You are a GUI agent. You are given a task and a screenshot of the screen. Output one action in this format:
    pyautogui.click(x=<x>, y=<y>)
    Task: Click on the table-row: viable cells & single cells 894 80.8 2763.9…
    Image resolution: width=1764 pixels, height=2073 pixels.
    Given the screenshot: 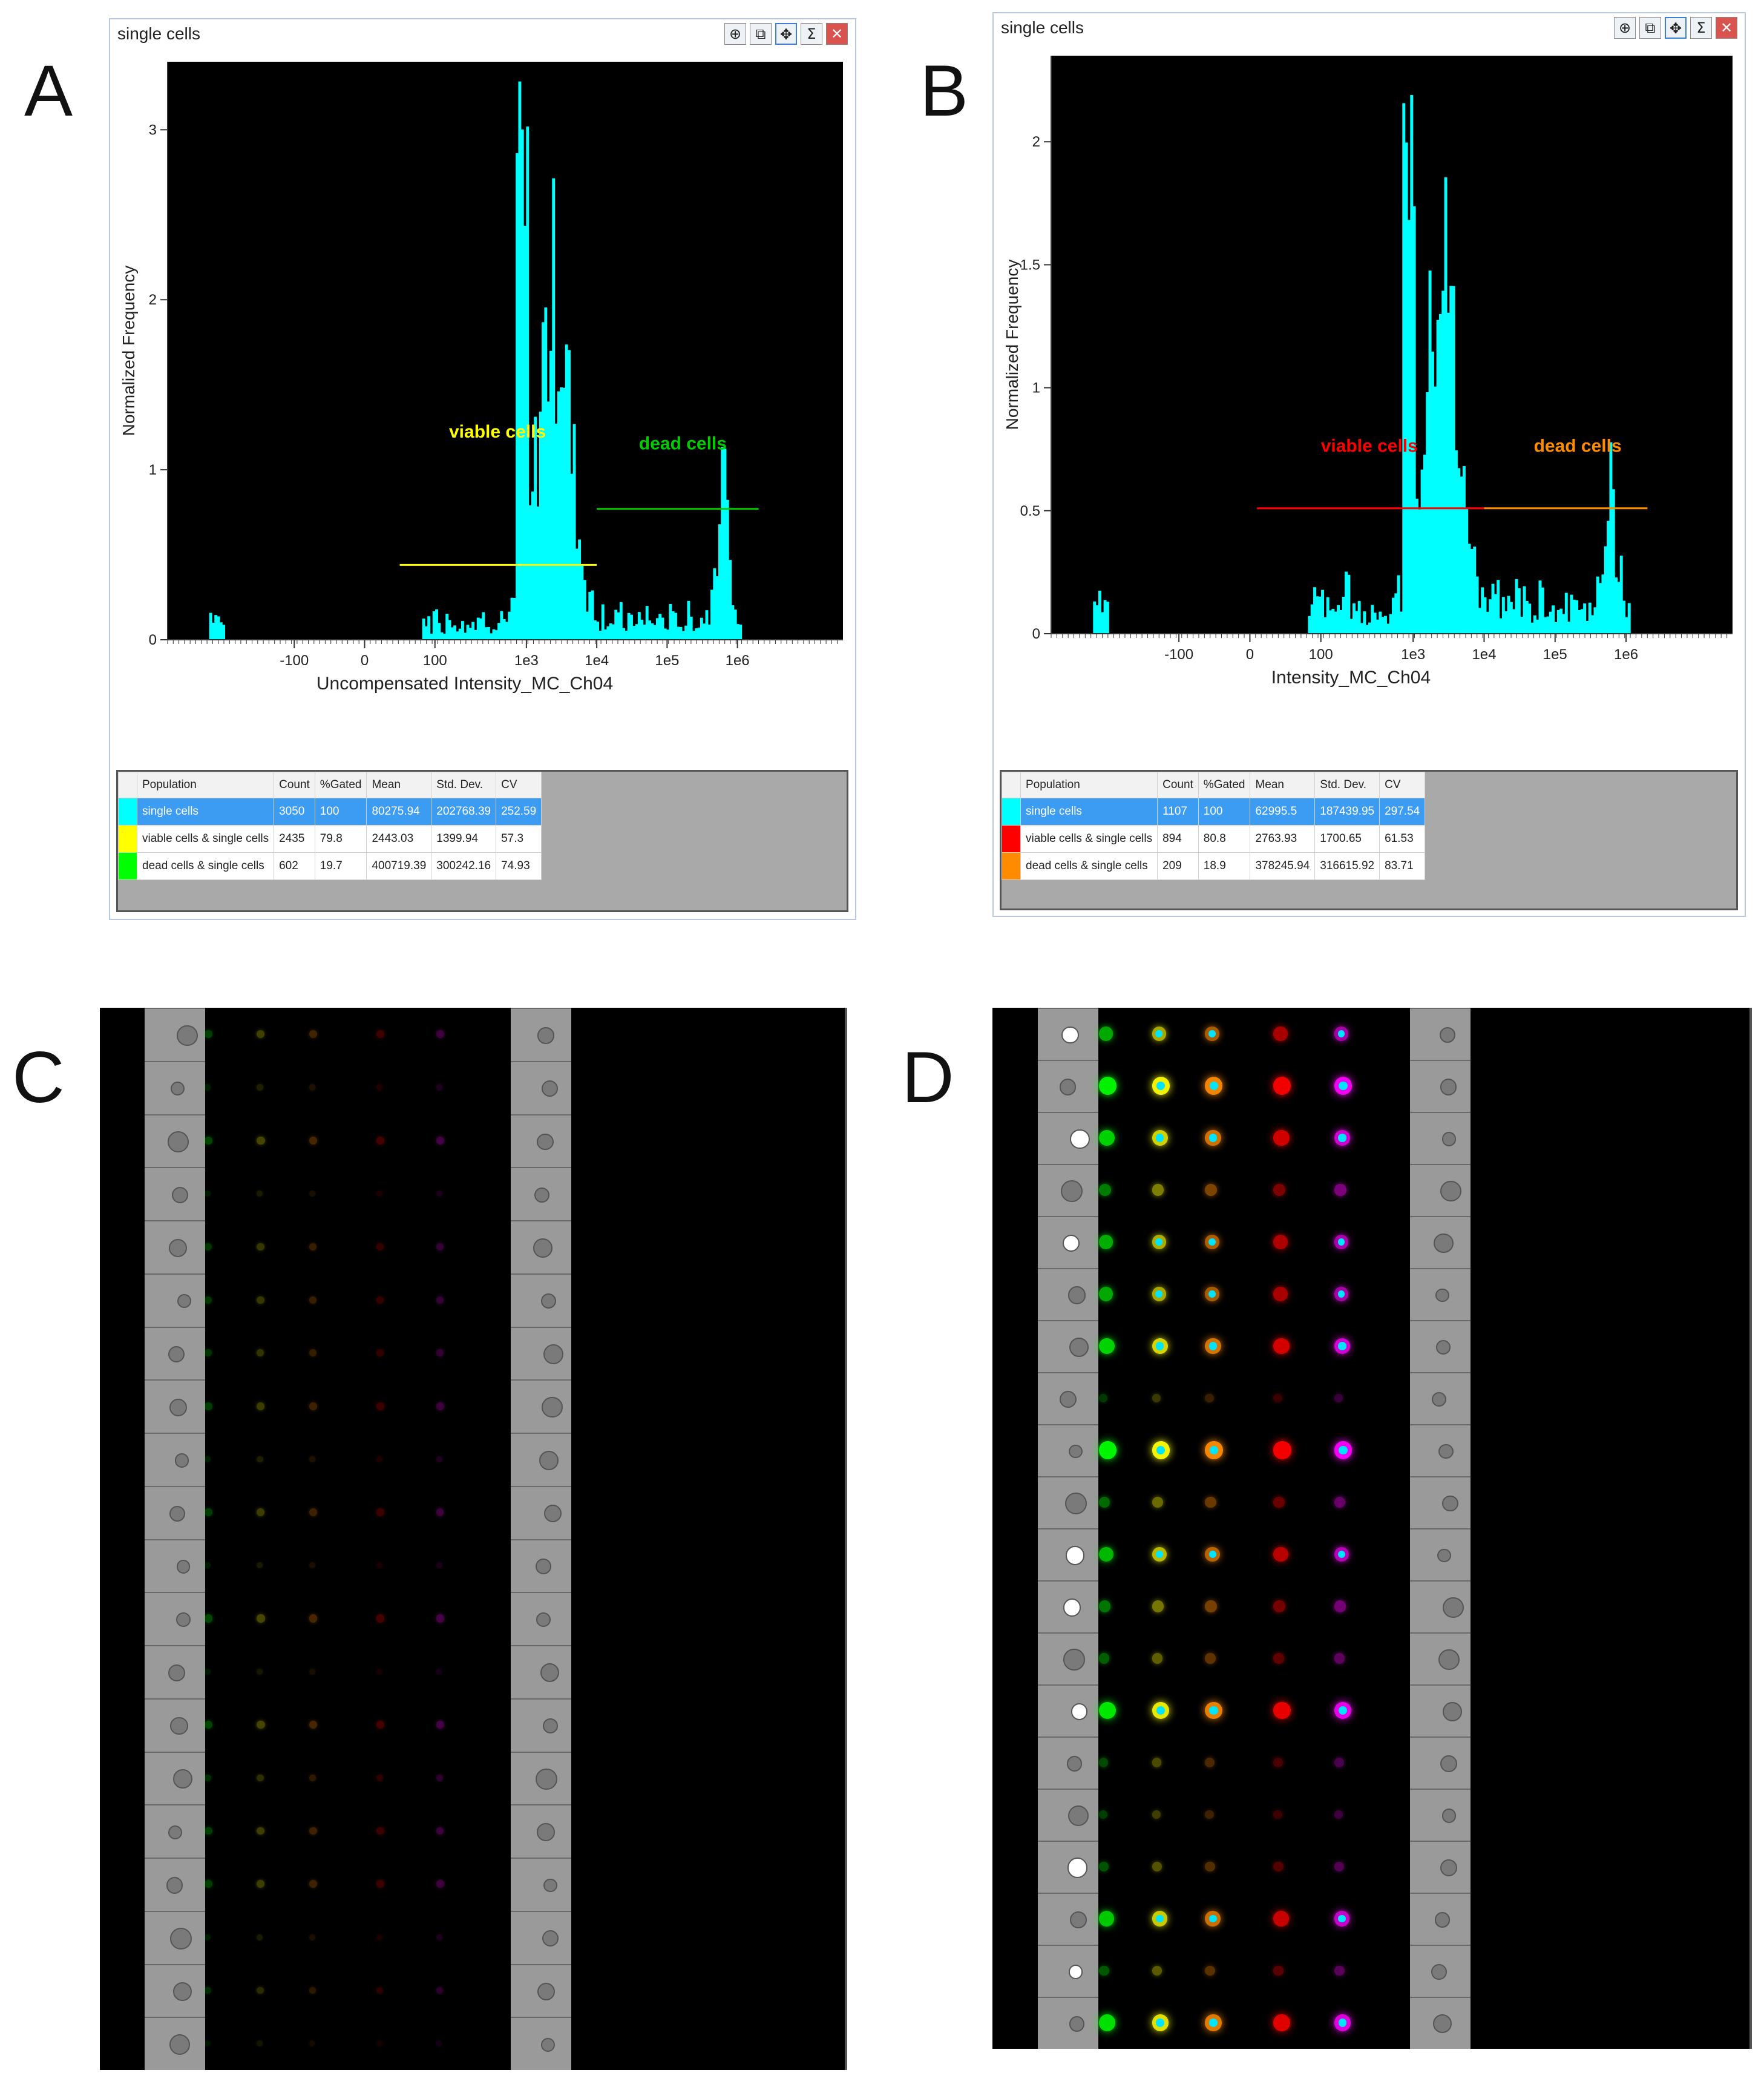 What is the action you would take?
    pyautogui.click(x=1214, y=839)
    